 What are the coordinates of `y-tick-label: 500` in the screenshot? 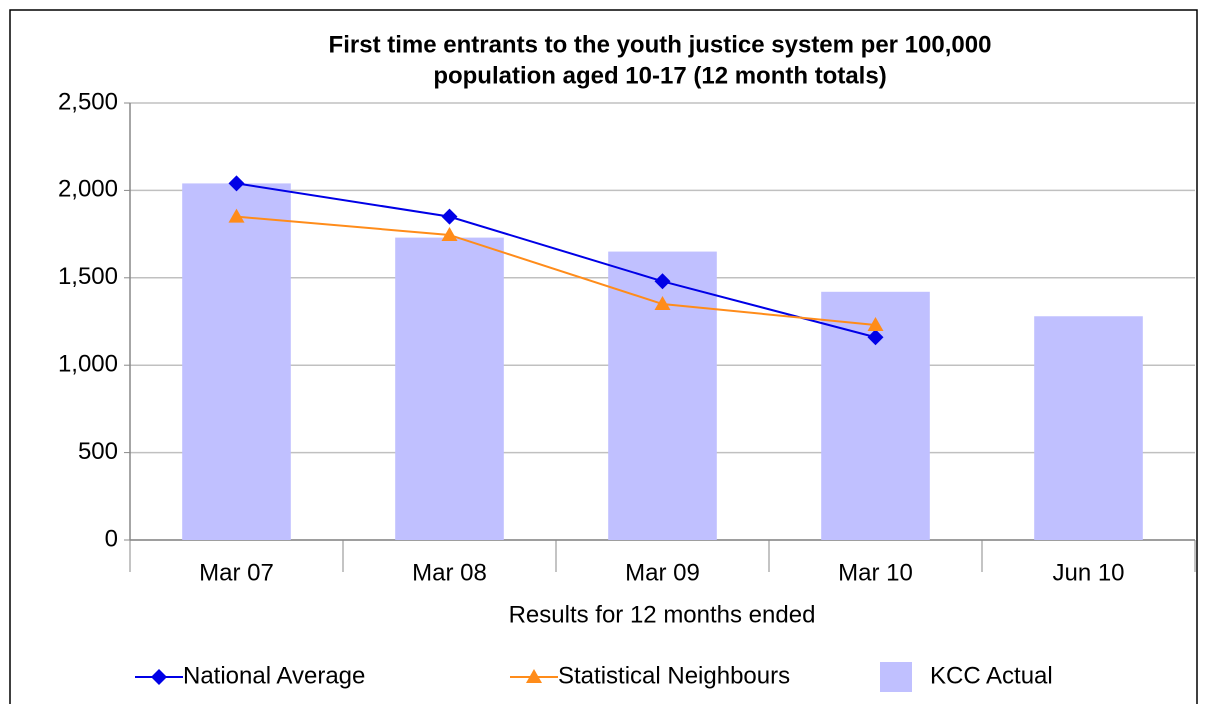 It's located at (98, 451).